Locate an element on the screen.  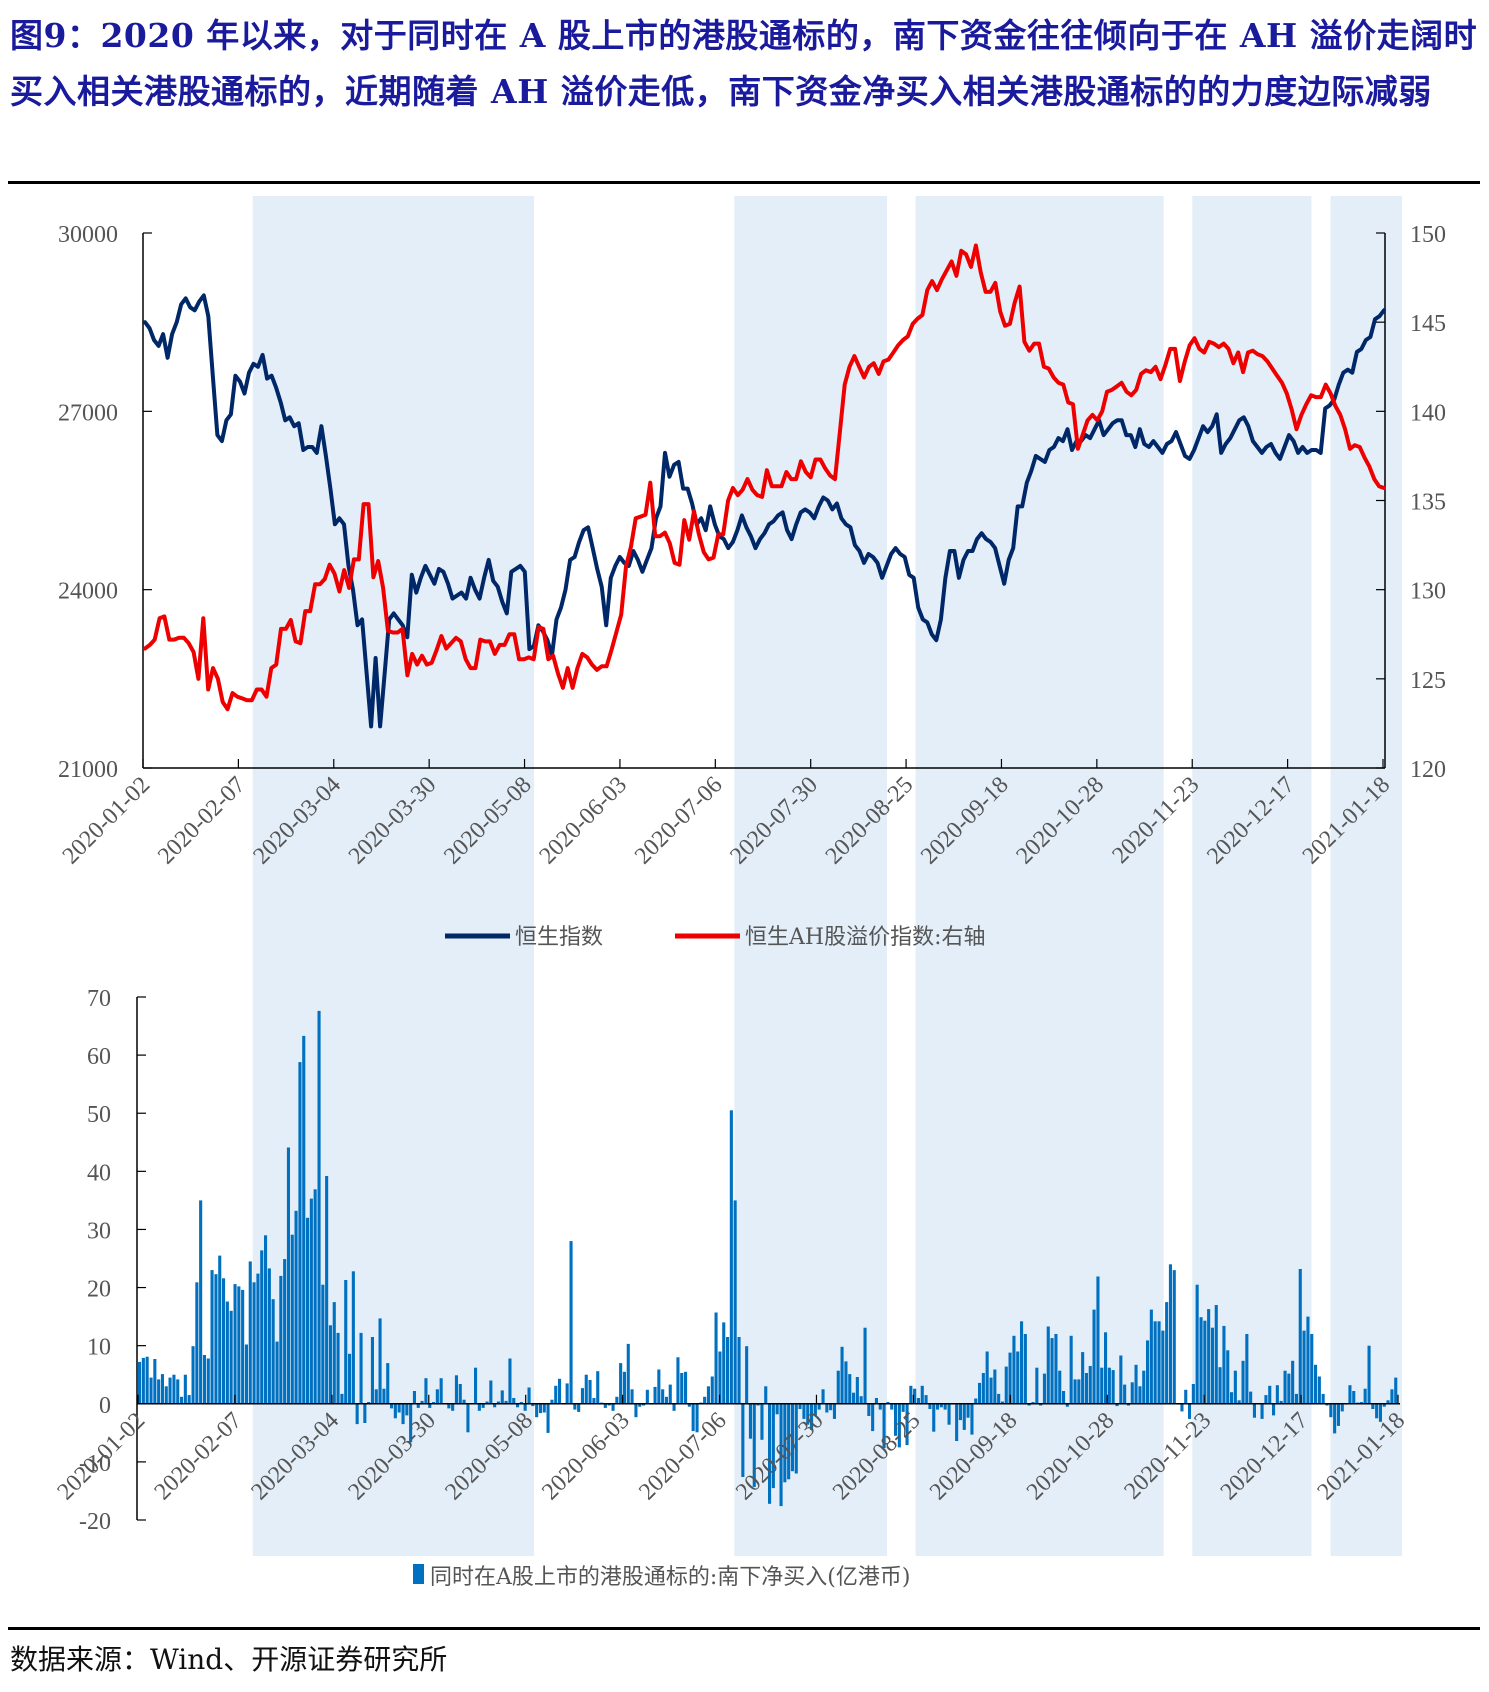
bar-y-tick-label: 20 is located at coordinates (99, 1290).